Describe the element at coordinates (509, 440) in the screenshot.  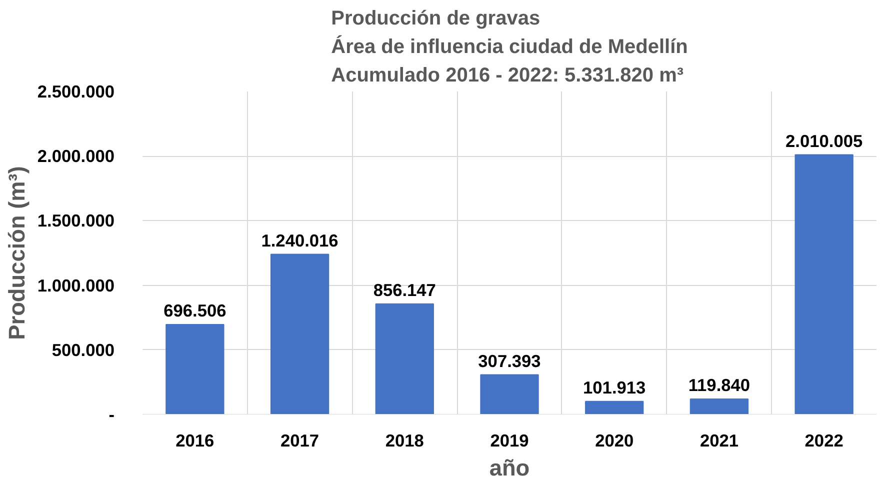
I see `x-tick-label: 2019` at that location.